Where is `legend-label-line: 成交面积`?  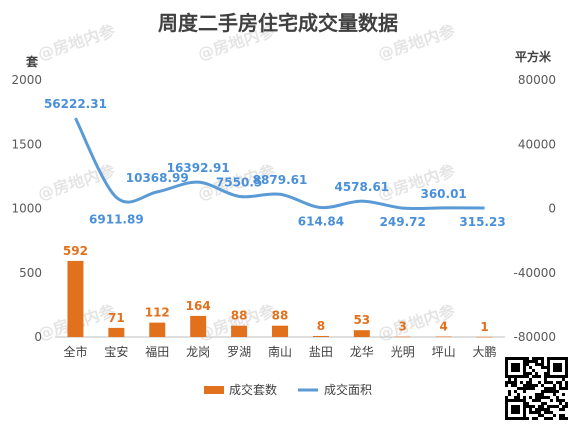
legend-label-line: 成交面积 is located at coordinates (348, 389).